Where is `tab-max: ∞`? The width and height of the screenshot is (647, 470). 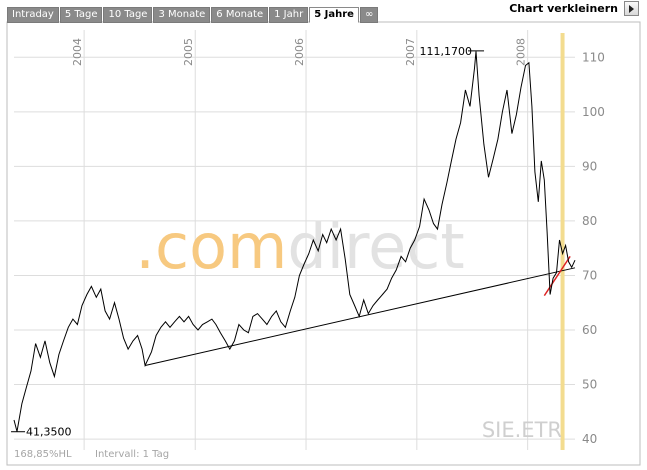
tab-max: ∞ is located at coordinates (369, 15).